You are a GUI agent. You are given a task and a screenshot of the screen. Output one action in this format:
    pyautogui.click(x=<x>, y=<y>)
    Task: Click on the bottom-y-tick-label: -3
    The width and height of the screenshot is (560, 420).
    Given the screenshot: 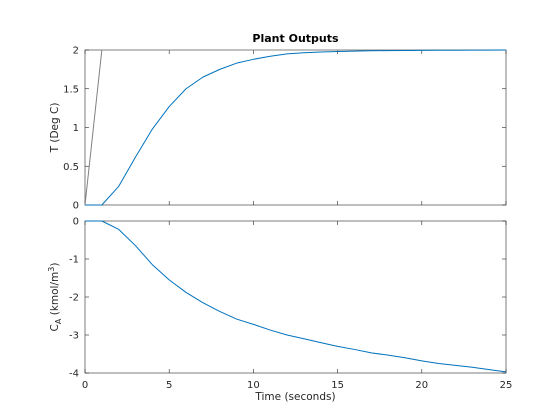 What is the action you would take?
    pyautogui.click(x=74, y=336)
    